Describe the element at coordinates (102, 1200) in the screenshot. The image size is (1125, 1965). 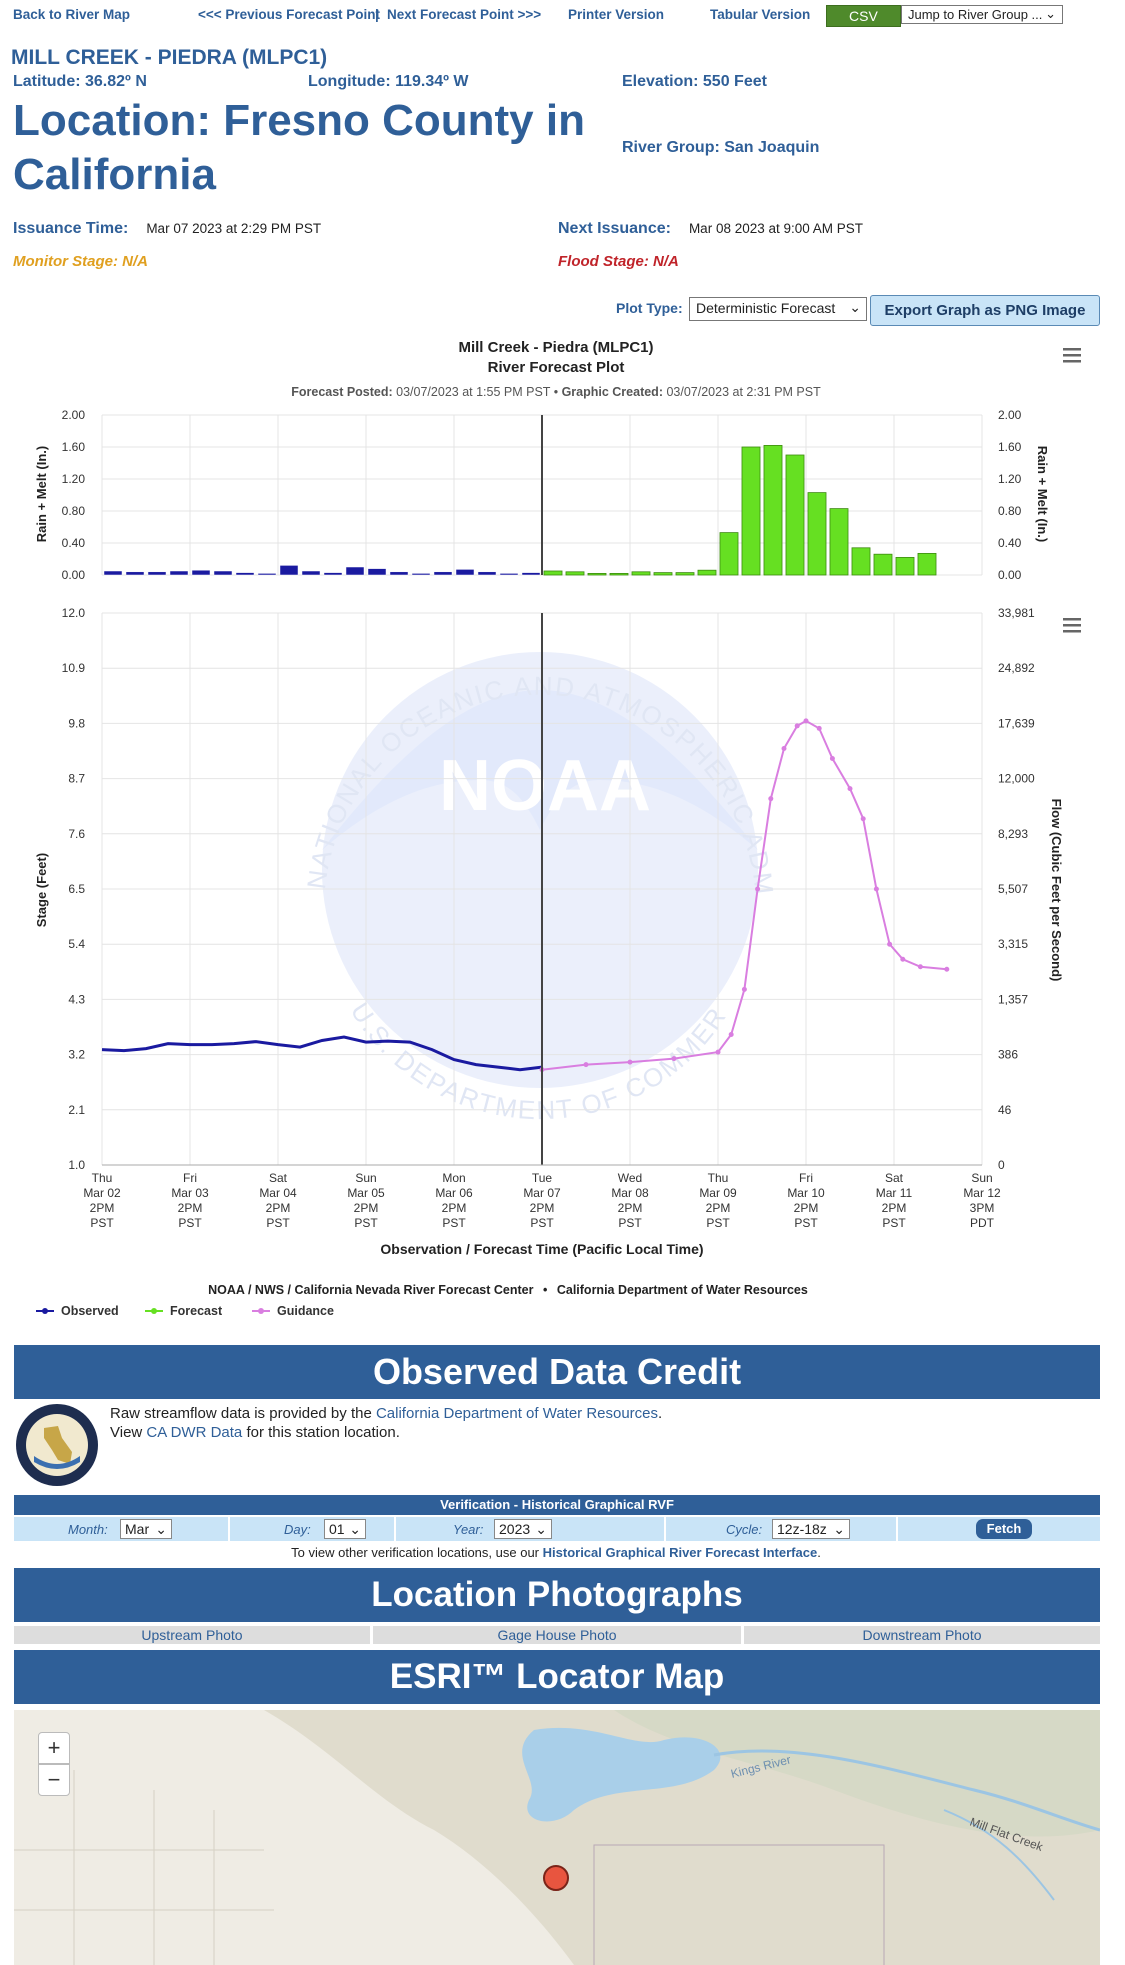
I see `x-tick-label: Thu Mar 02 2PM PST` at that location.